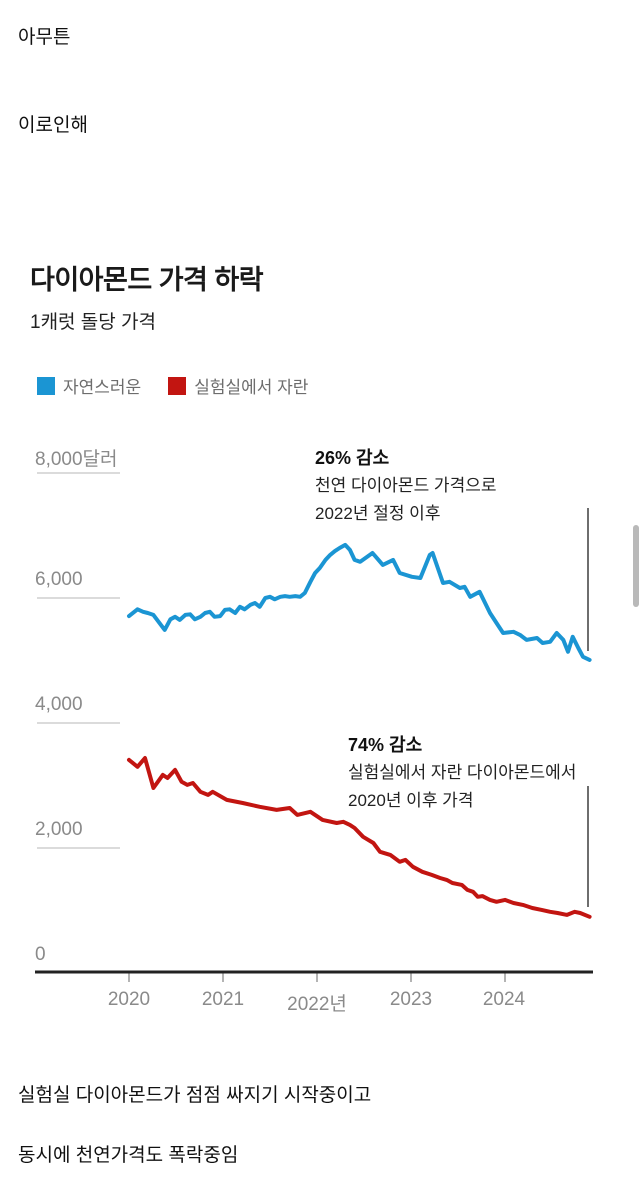 The image size is (640, 1183). Describe the element at coordinates (195, 1095) in the screenshot. I see `post-text-line-3: 실험실 다이아몬드가 점점 싸지기 시작중이고` at that location.